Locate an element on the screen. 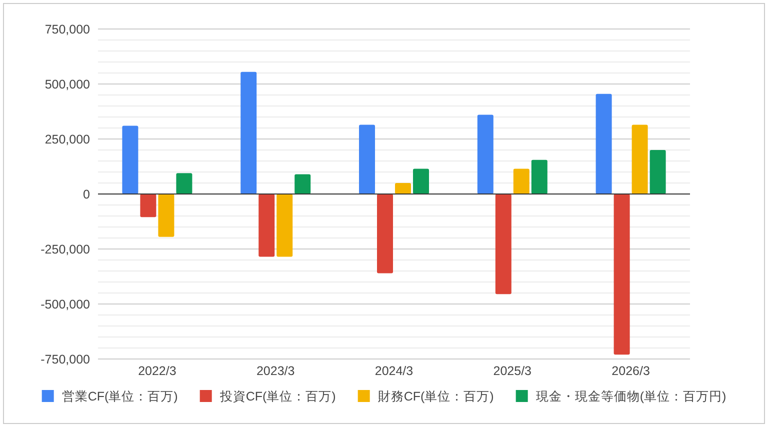  y-tick-label: -250,000 is located at coordinates (65, 249).